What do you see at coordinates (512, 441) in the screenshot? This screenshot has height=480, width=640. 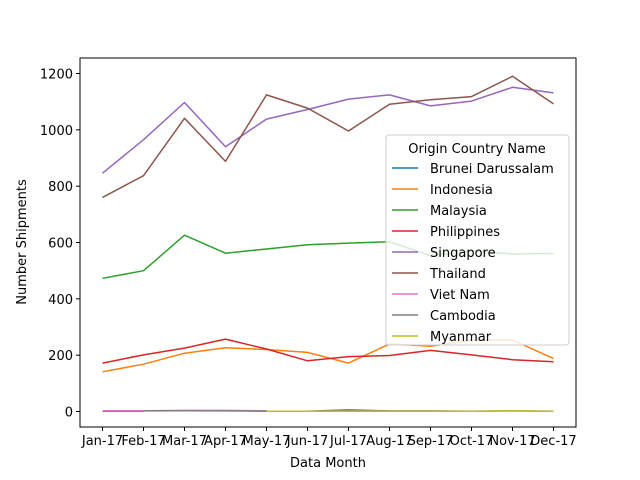 I see `x-tick-label: Nov-17` at bounding box center [512, 441].